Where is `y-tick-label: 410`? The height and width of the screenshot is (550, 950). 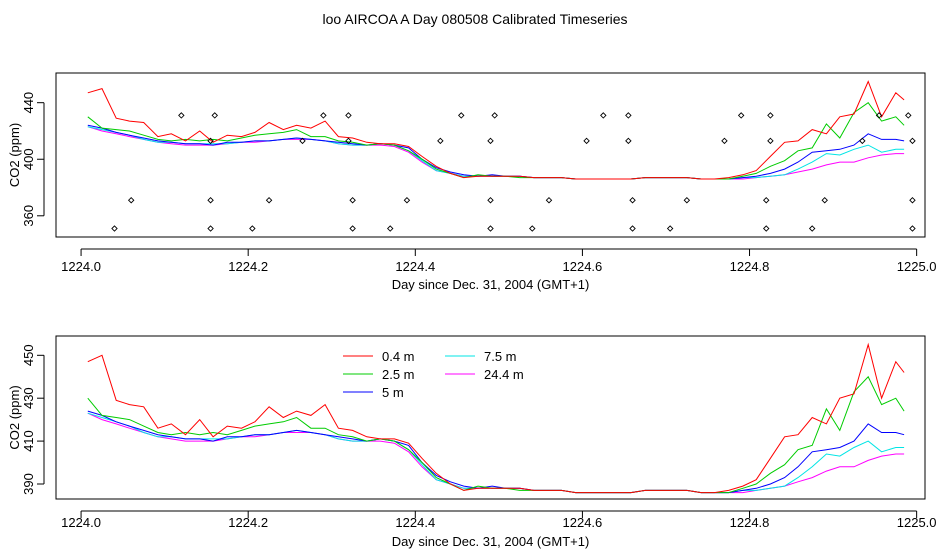
y-tick-label: 410 is located at coordinates (28, 441).